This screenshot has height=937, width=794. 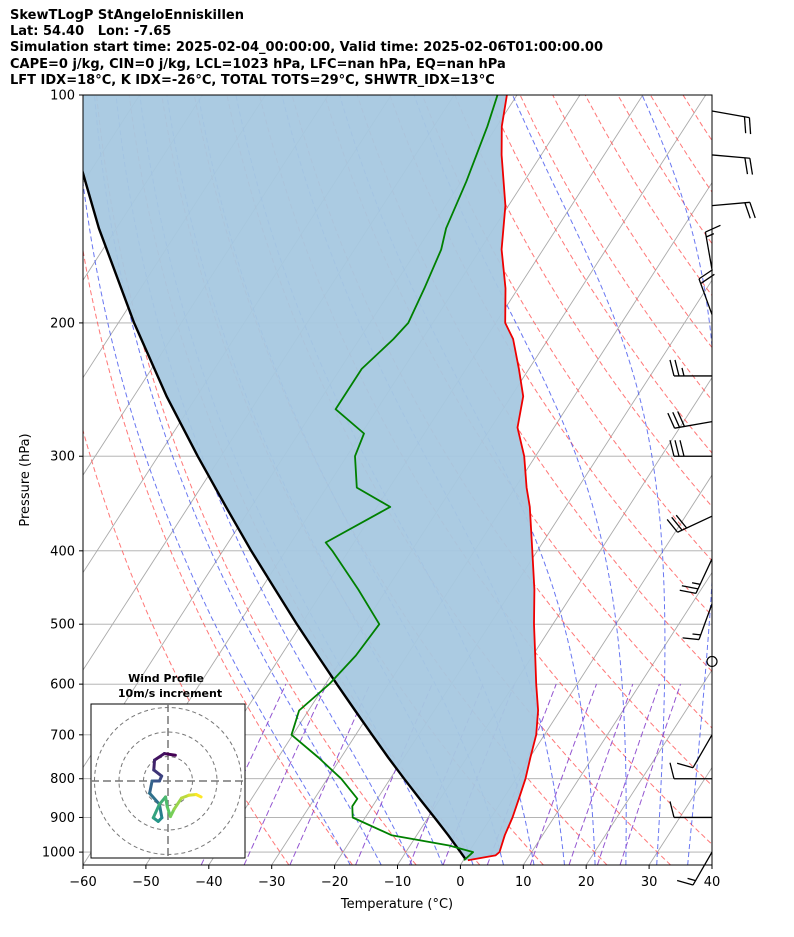 I want to click on x-tick-label: 30, so click(x=649, y=882).